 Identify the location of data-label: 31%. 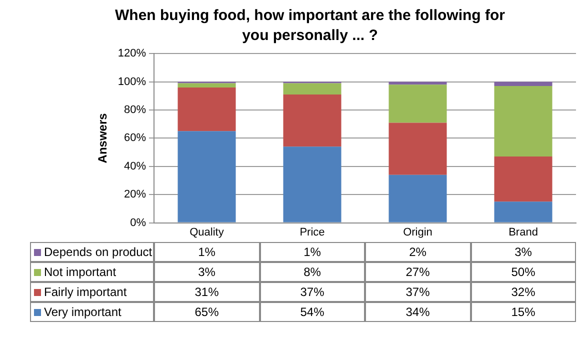
(207, 292).